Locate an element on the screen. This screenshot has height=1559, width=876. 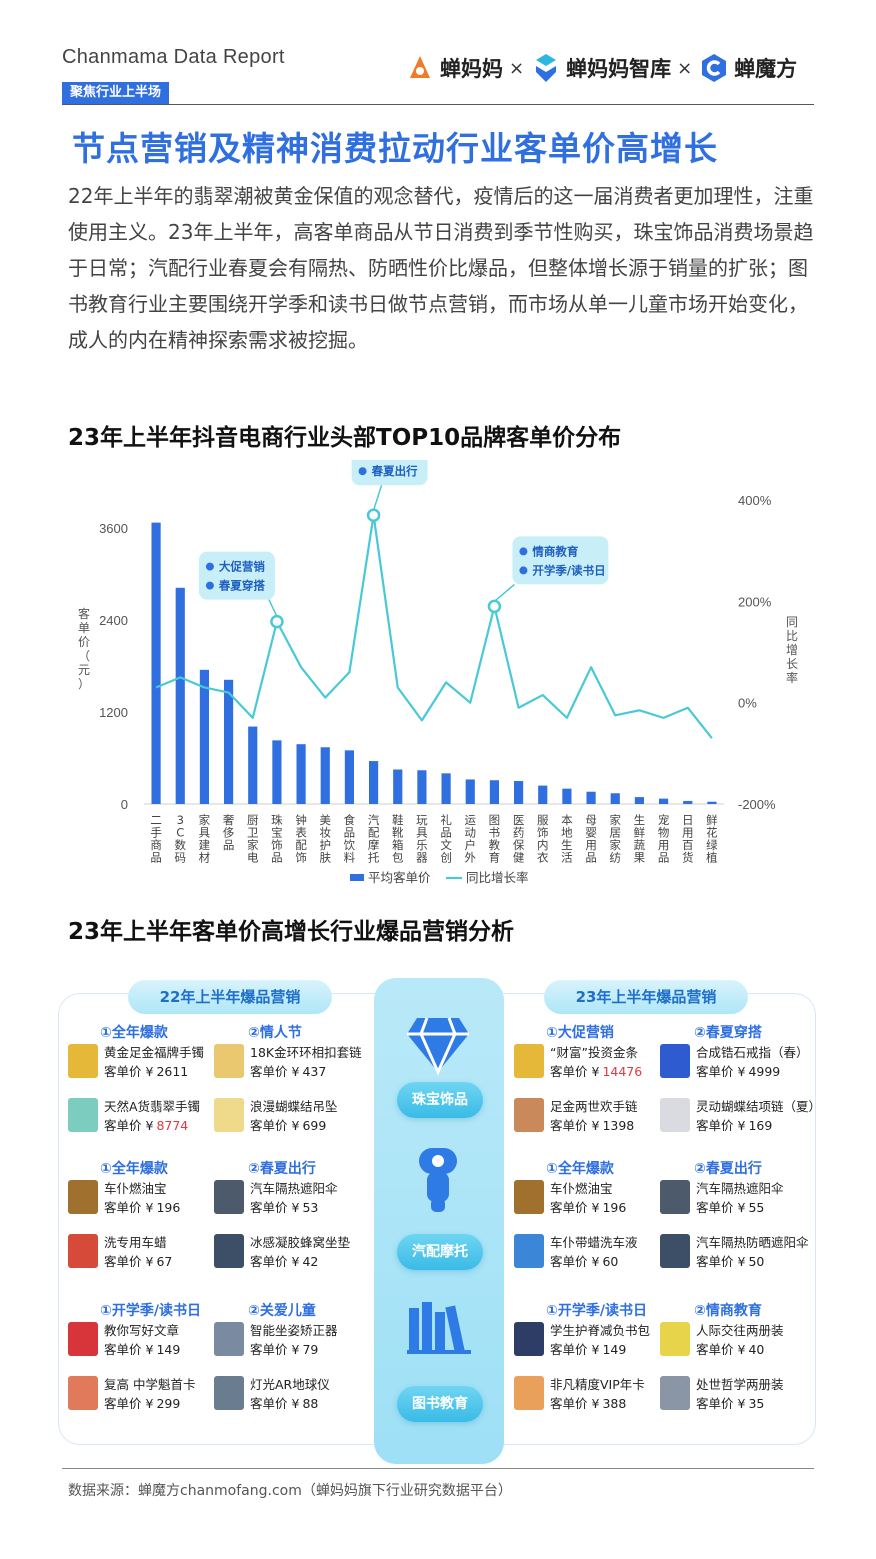
y-right-axis-label-char: 比 is located at coordinates (792, 636).